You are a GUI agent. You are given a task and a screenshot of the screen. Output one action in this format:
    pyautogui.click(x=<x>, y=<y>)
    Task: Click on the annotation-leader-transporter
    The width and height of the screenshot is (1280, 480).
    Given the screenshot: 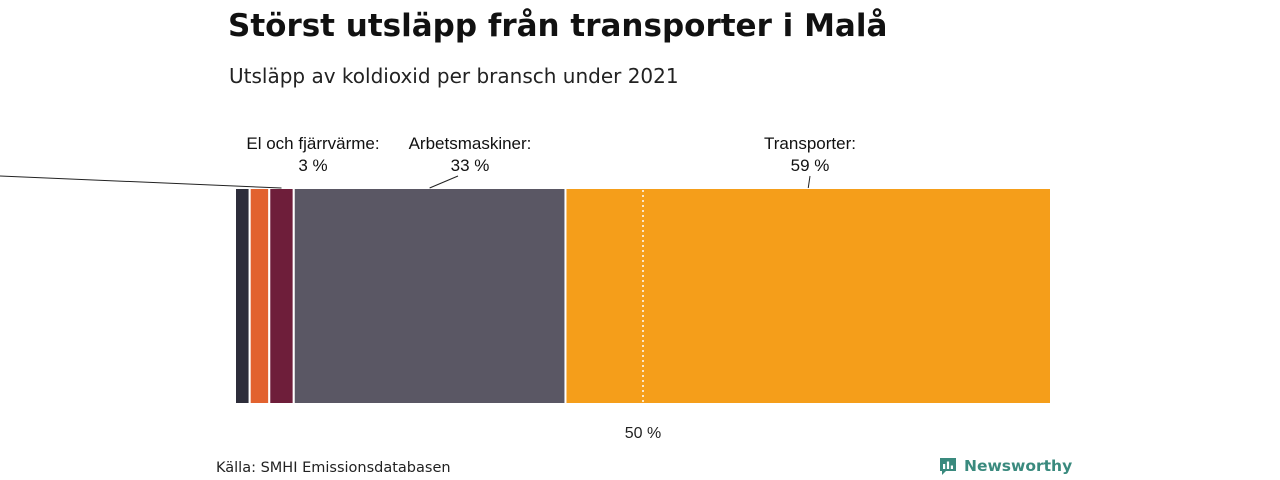 What is the action you would take?
    pyautogui.click(x=809, y=182)
    